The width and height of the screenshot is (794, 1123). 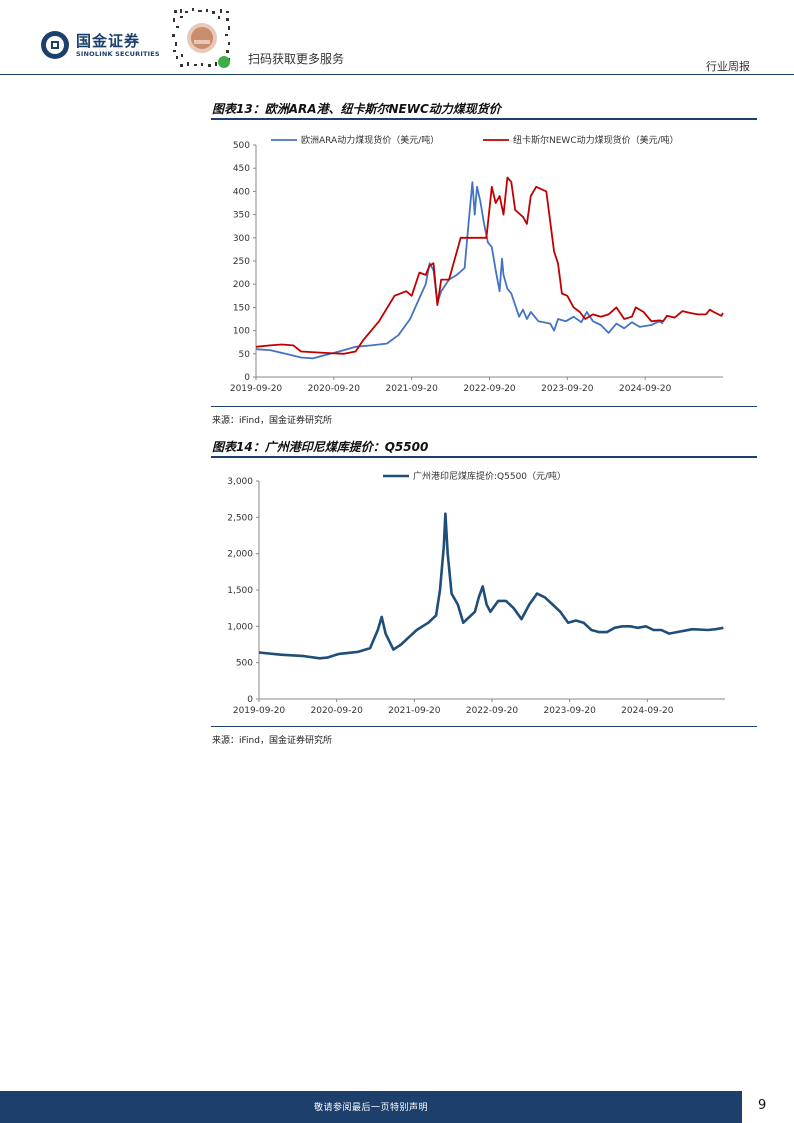 I want to click on y-tick-label: 250, so click(x=241, y=262).